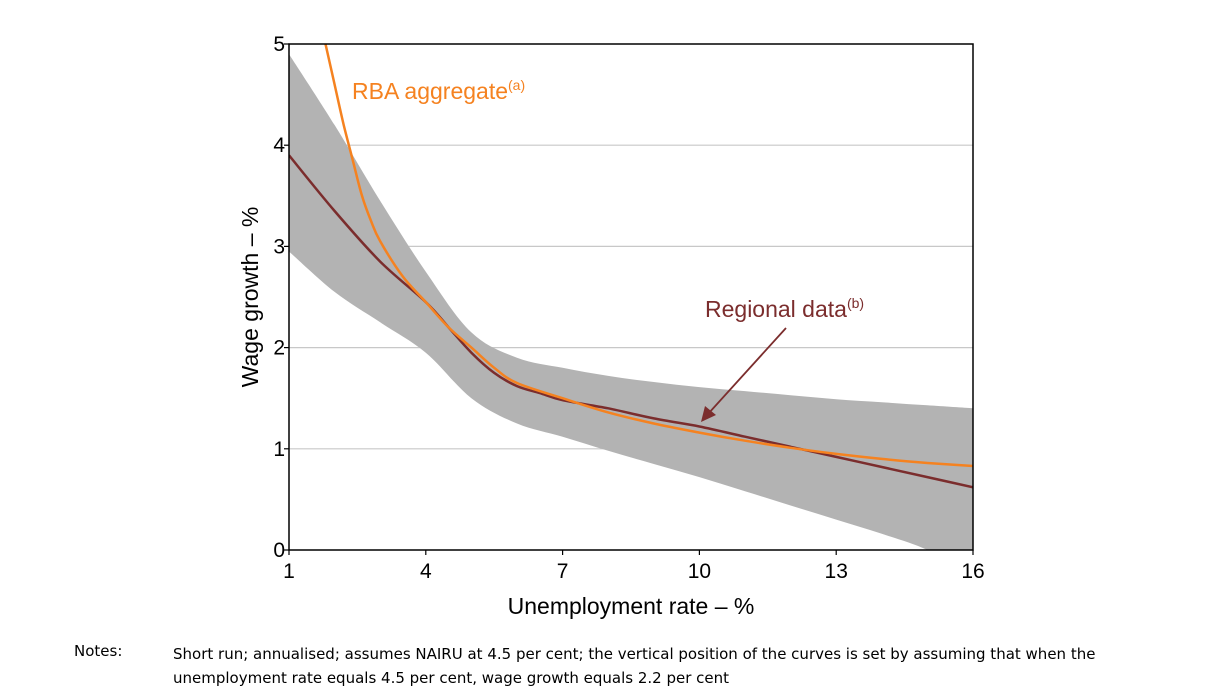 The height and width of the screenshot is (690, 1226). Describe the element at coordinates (279, 145) in the screenshot. I see `y-tick-label-4: 4` at that location.